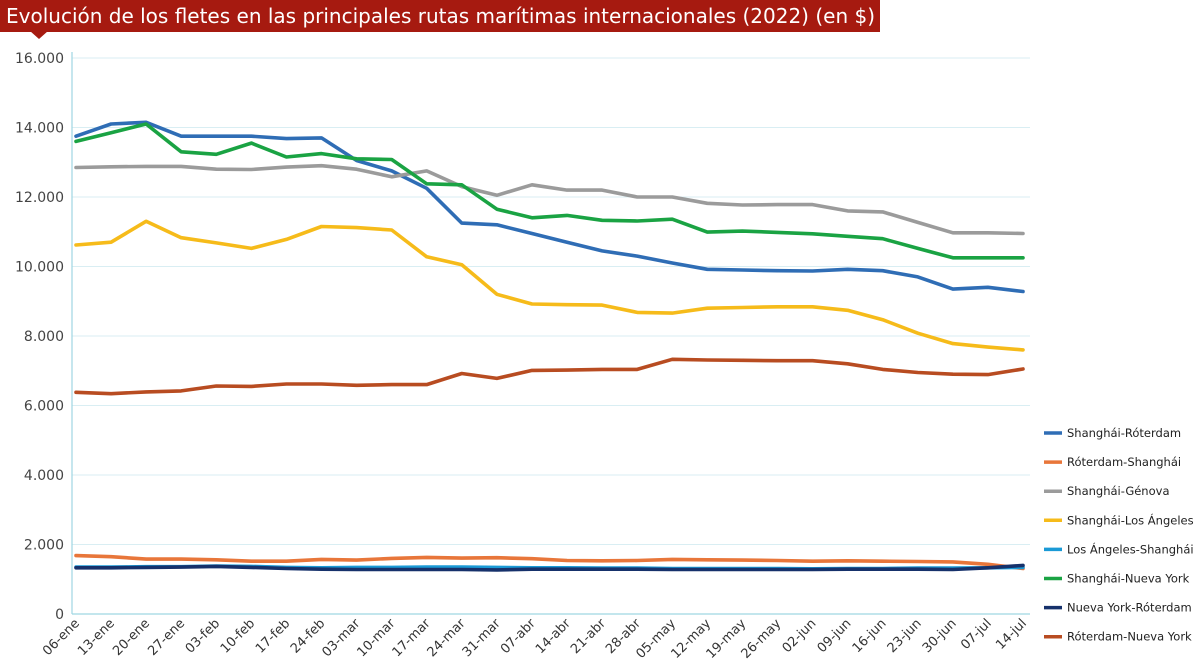  I want to click on x-tick-label: 07-jul, so click(976, 634).